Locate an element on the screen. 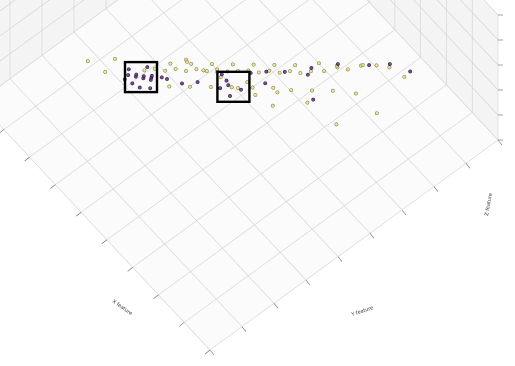  data-points is located at coordinates (249, 91).